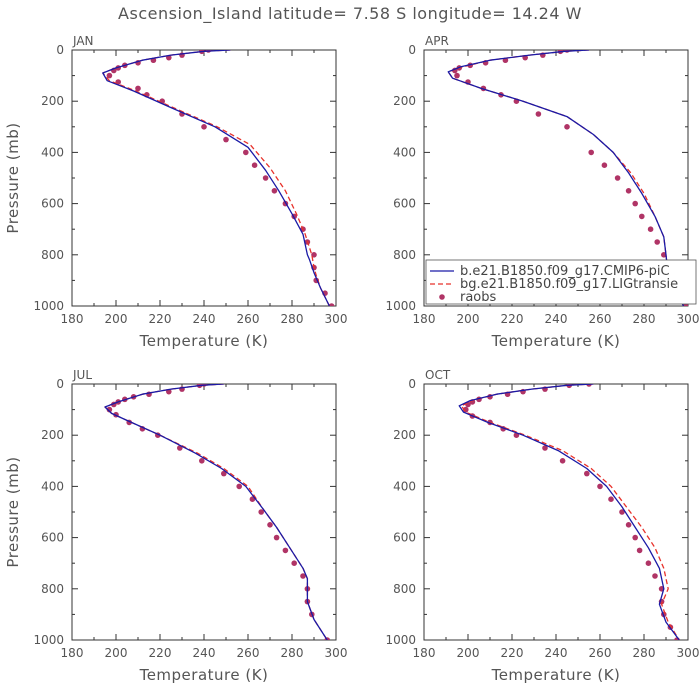 Image resolution: width=700 pixels, height=700 pixels. I want to click on legend-entry: b.e21.B1850.f09_g17.CMIP6-piC, so click(565, 271).